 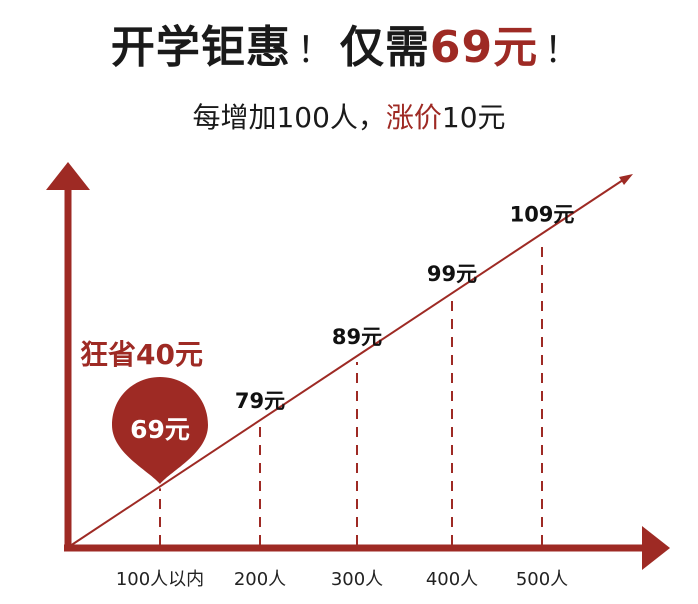 What do you see at coordinates (473, 117) in the screenshot?
I see `subheadline-part2: 10元` at bounding box center [473, 117].